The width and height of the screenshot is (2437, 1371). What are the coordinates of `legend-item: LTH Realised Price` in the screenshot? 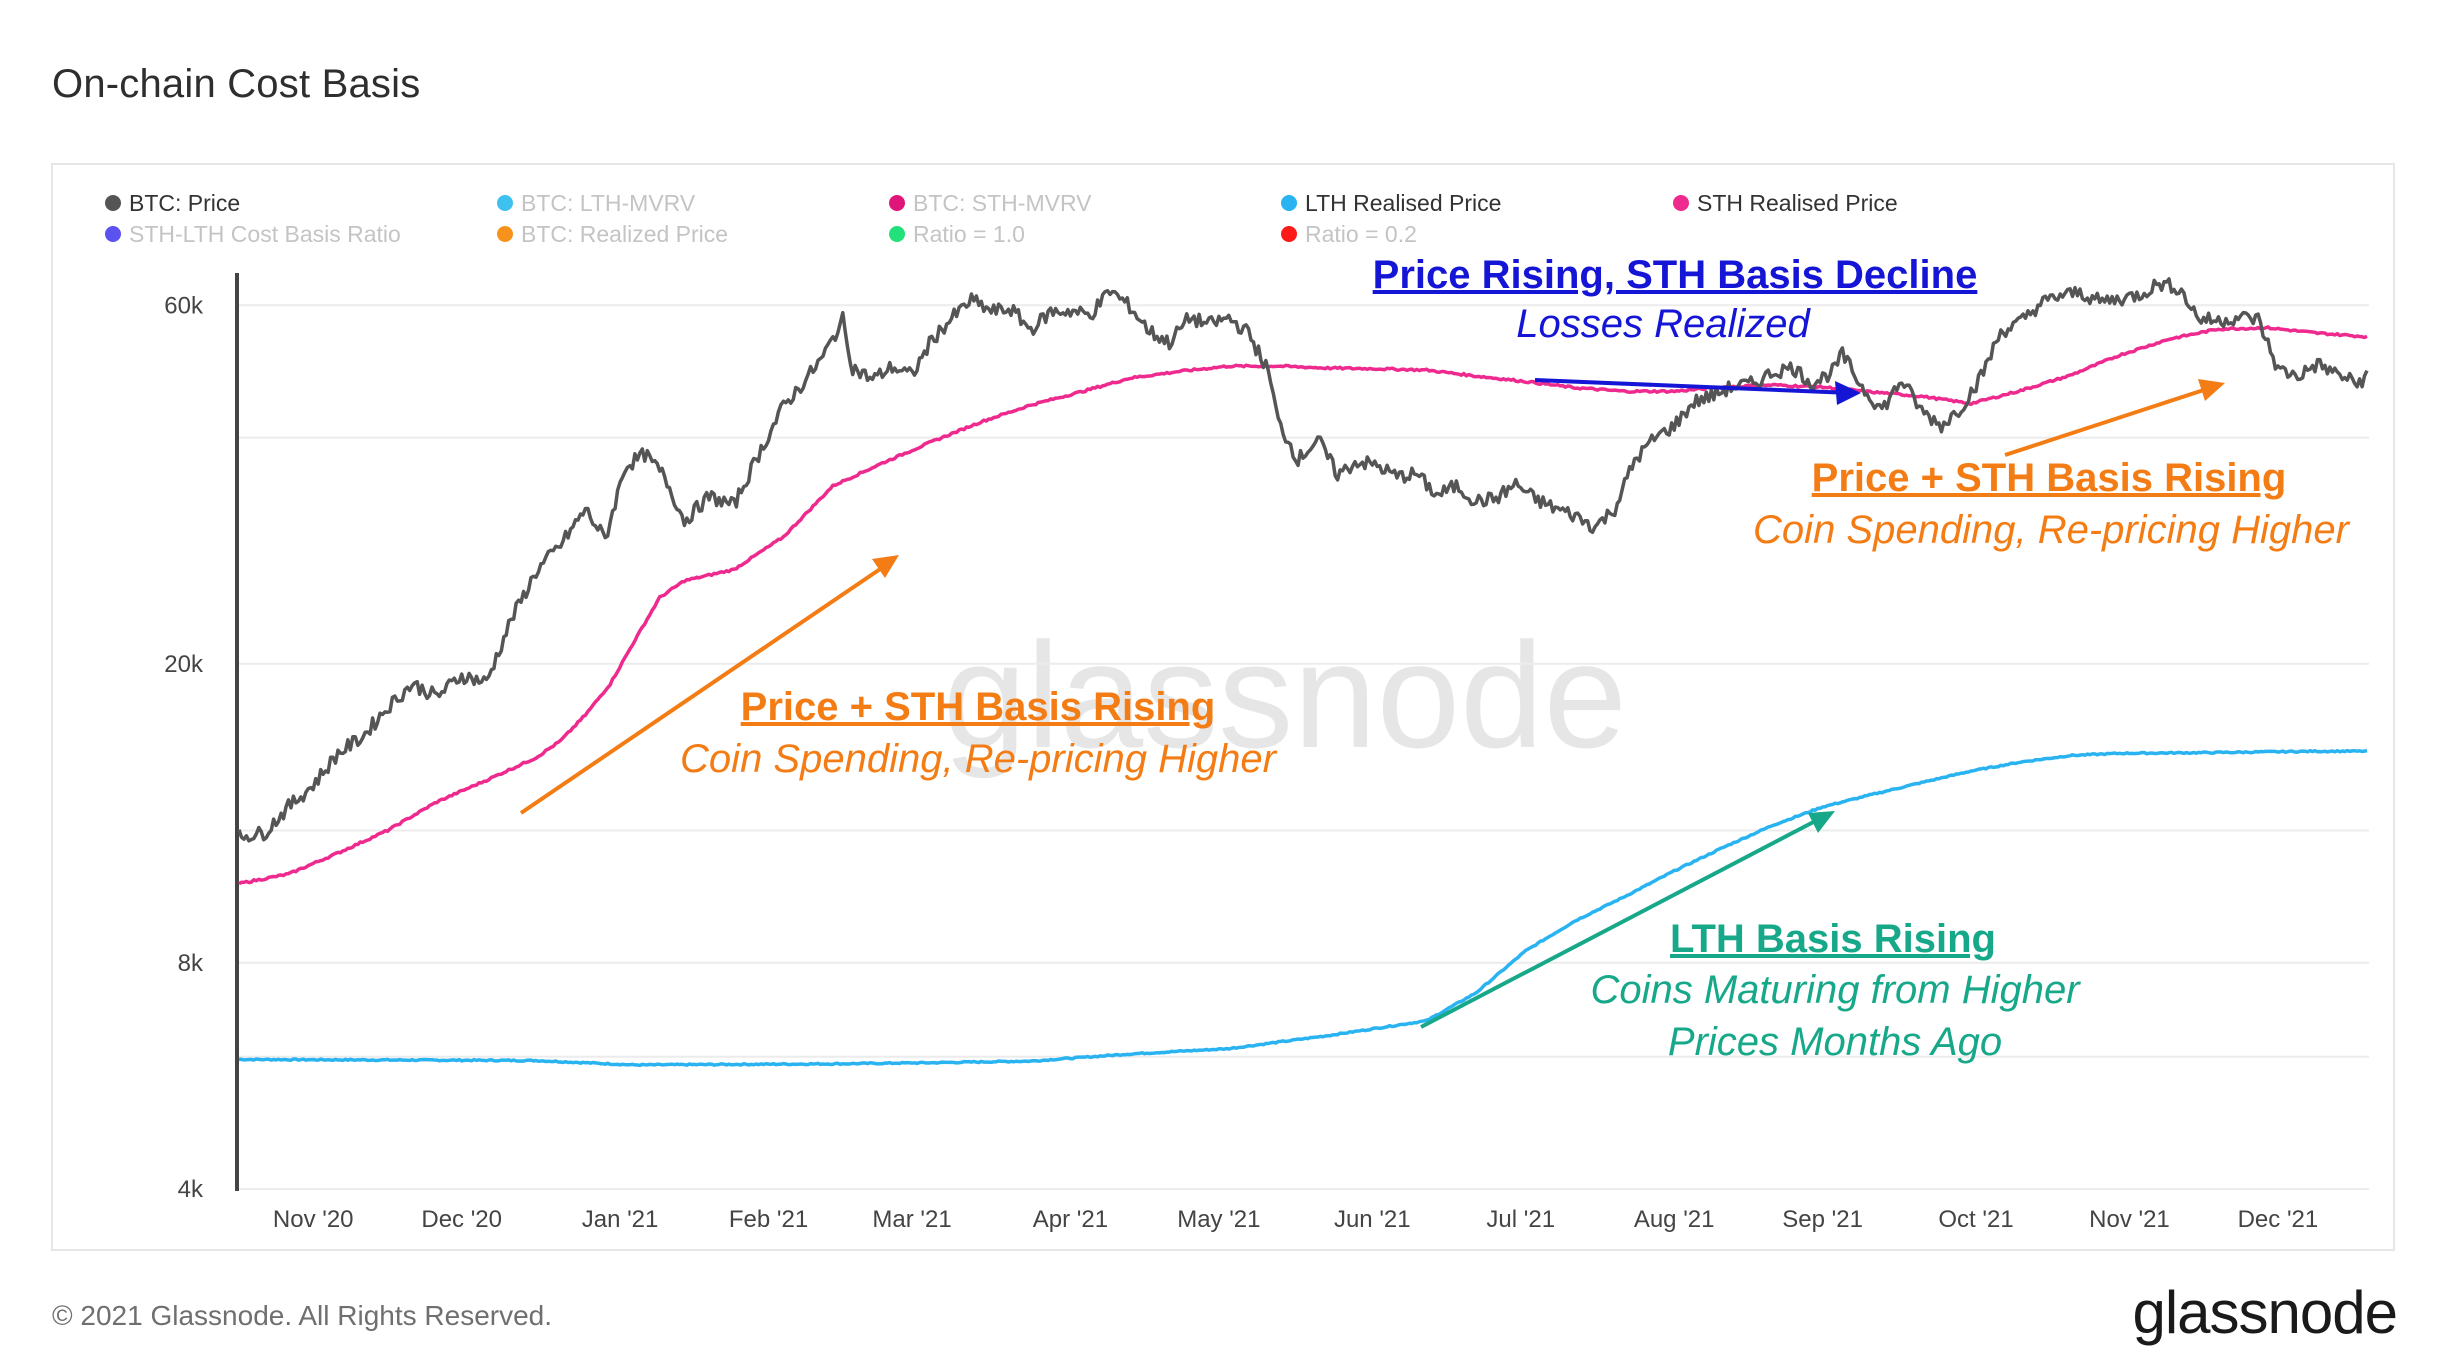 It's located at (1391, 203).